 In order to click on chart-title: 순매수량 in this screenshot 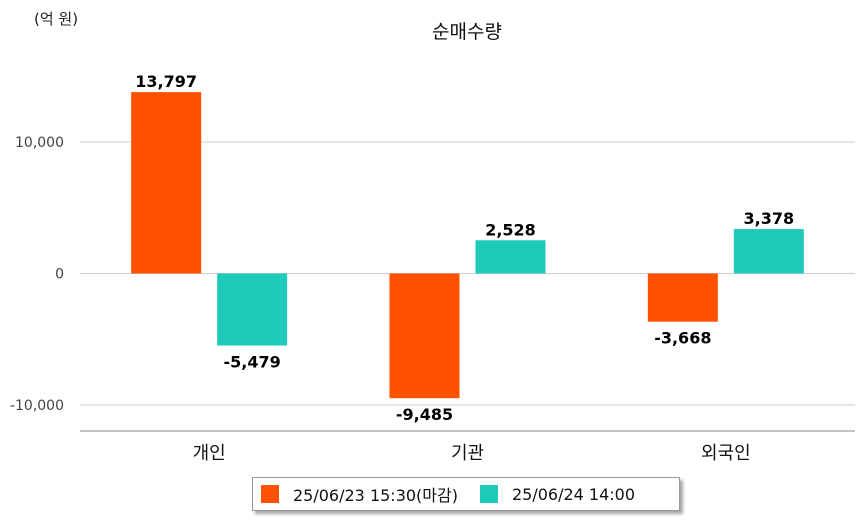, I will do `click(467, 32)`.